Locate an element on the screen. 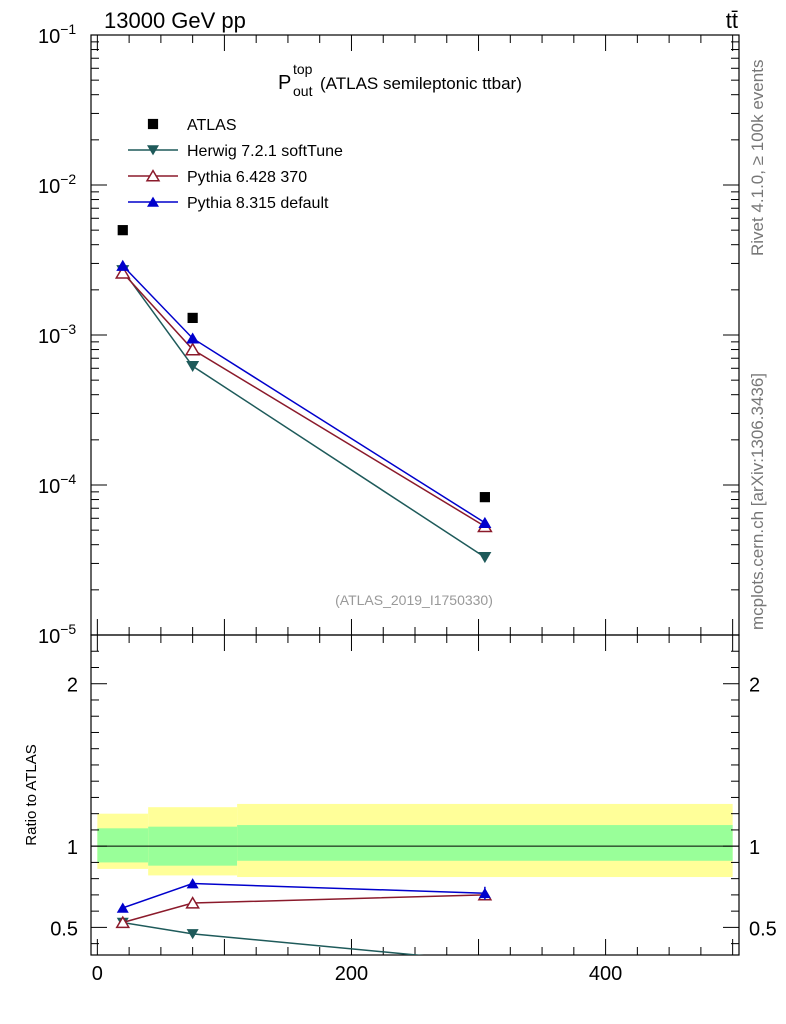 The image size is (786, 1024). ratio-y-tick-label-left: 2 is located at coordinates (72, 686).